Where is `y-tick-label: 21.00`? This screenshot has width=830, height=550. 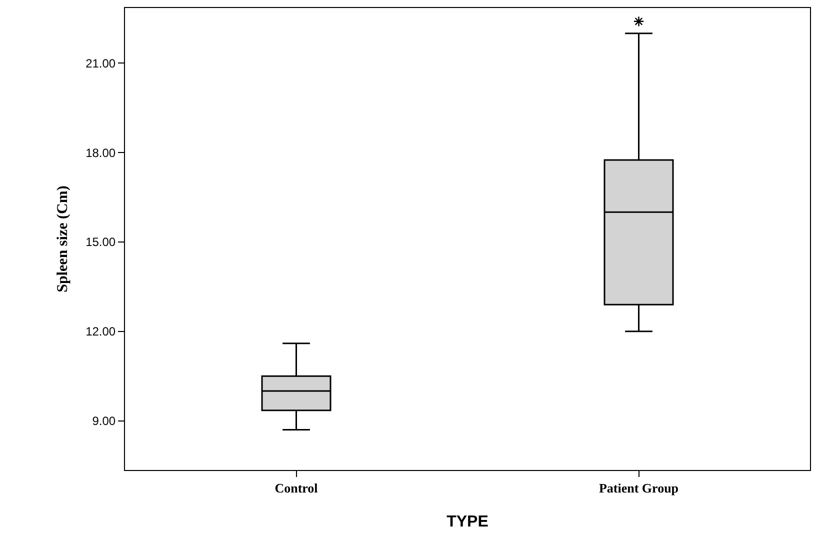 y-tick-label: 21.00 is located at coordinates (101, 63).